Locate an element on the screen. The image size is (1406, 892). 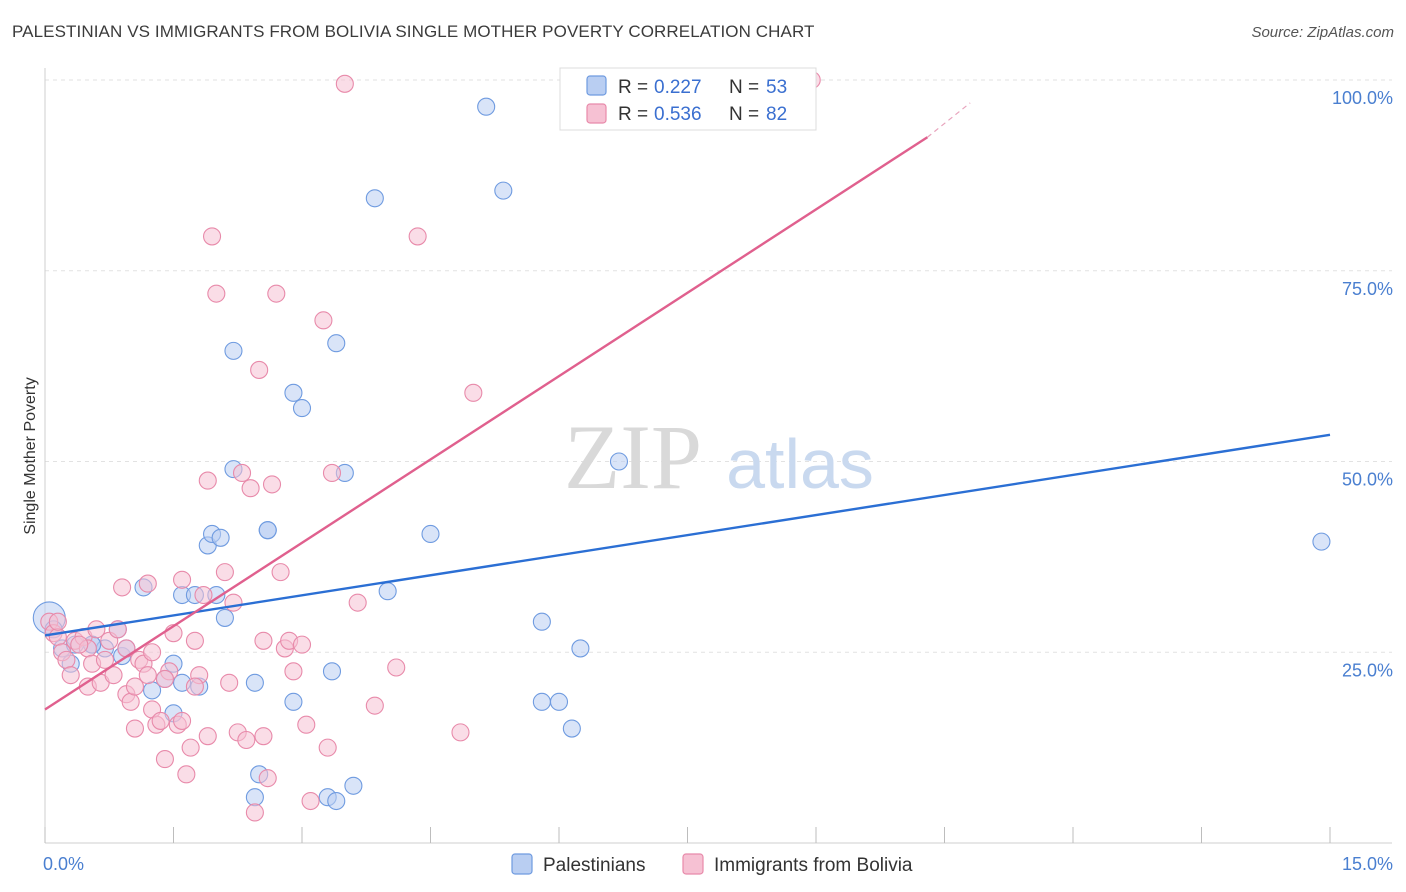
y-axis-label: Single Mother Poverty is located at coordinates (30, 455).